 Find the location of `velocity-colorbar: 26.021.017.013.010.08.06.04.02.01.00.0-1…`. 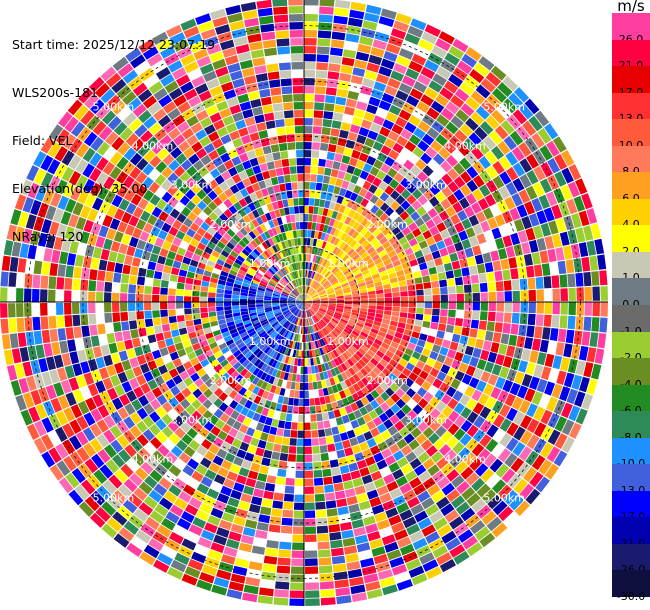

velocity-colorbar: 26.021.017.013.010.08.06.04.02.01.00.0-1… is located at coordinates (631, 308).